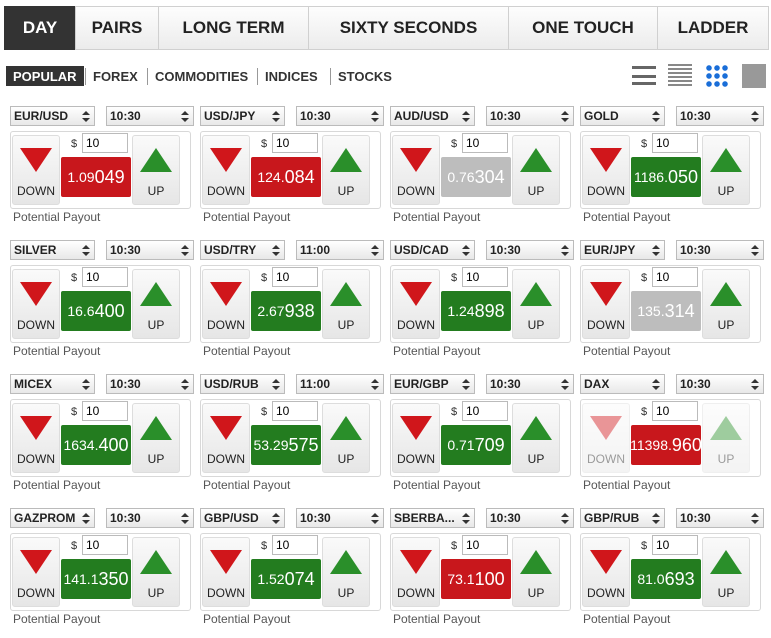 Image resolution: width=771 pixels, height=638 pixels. Describe the element at coordinates (432, 116) in the screenshot. I see `asset-select: AUD/USD` at that location.